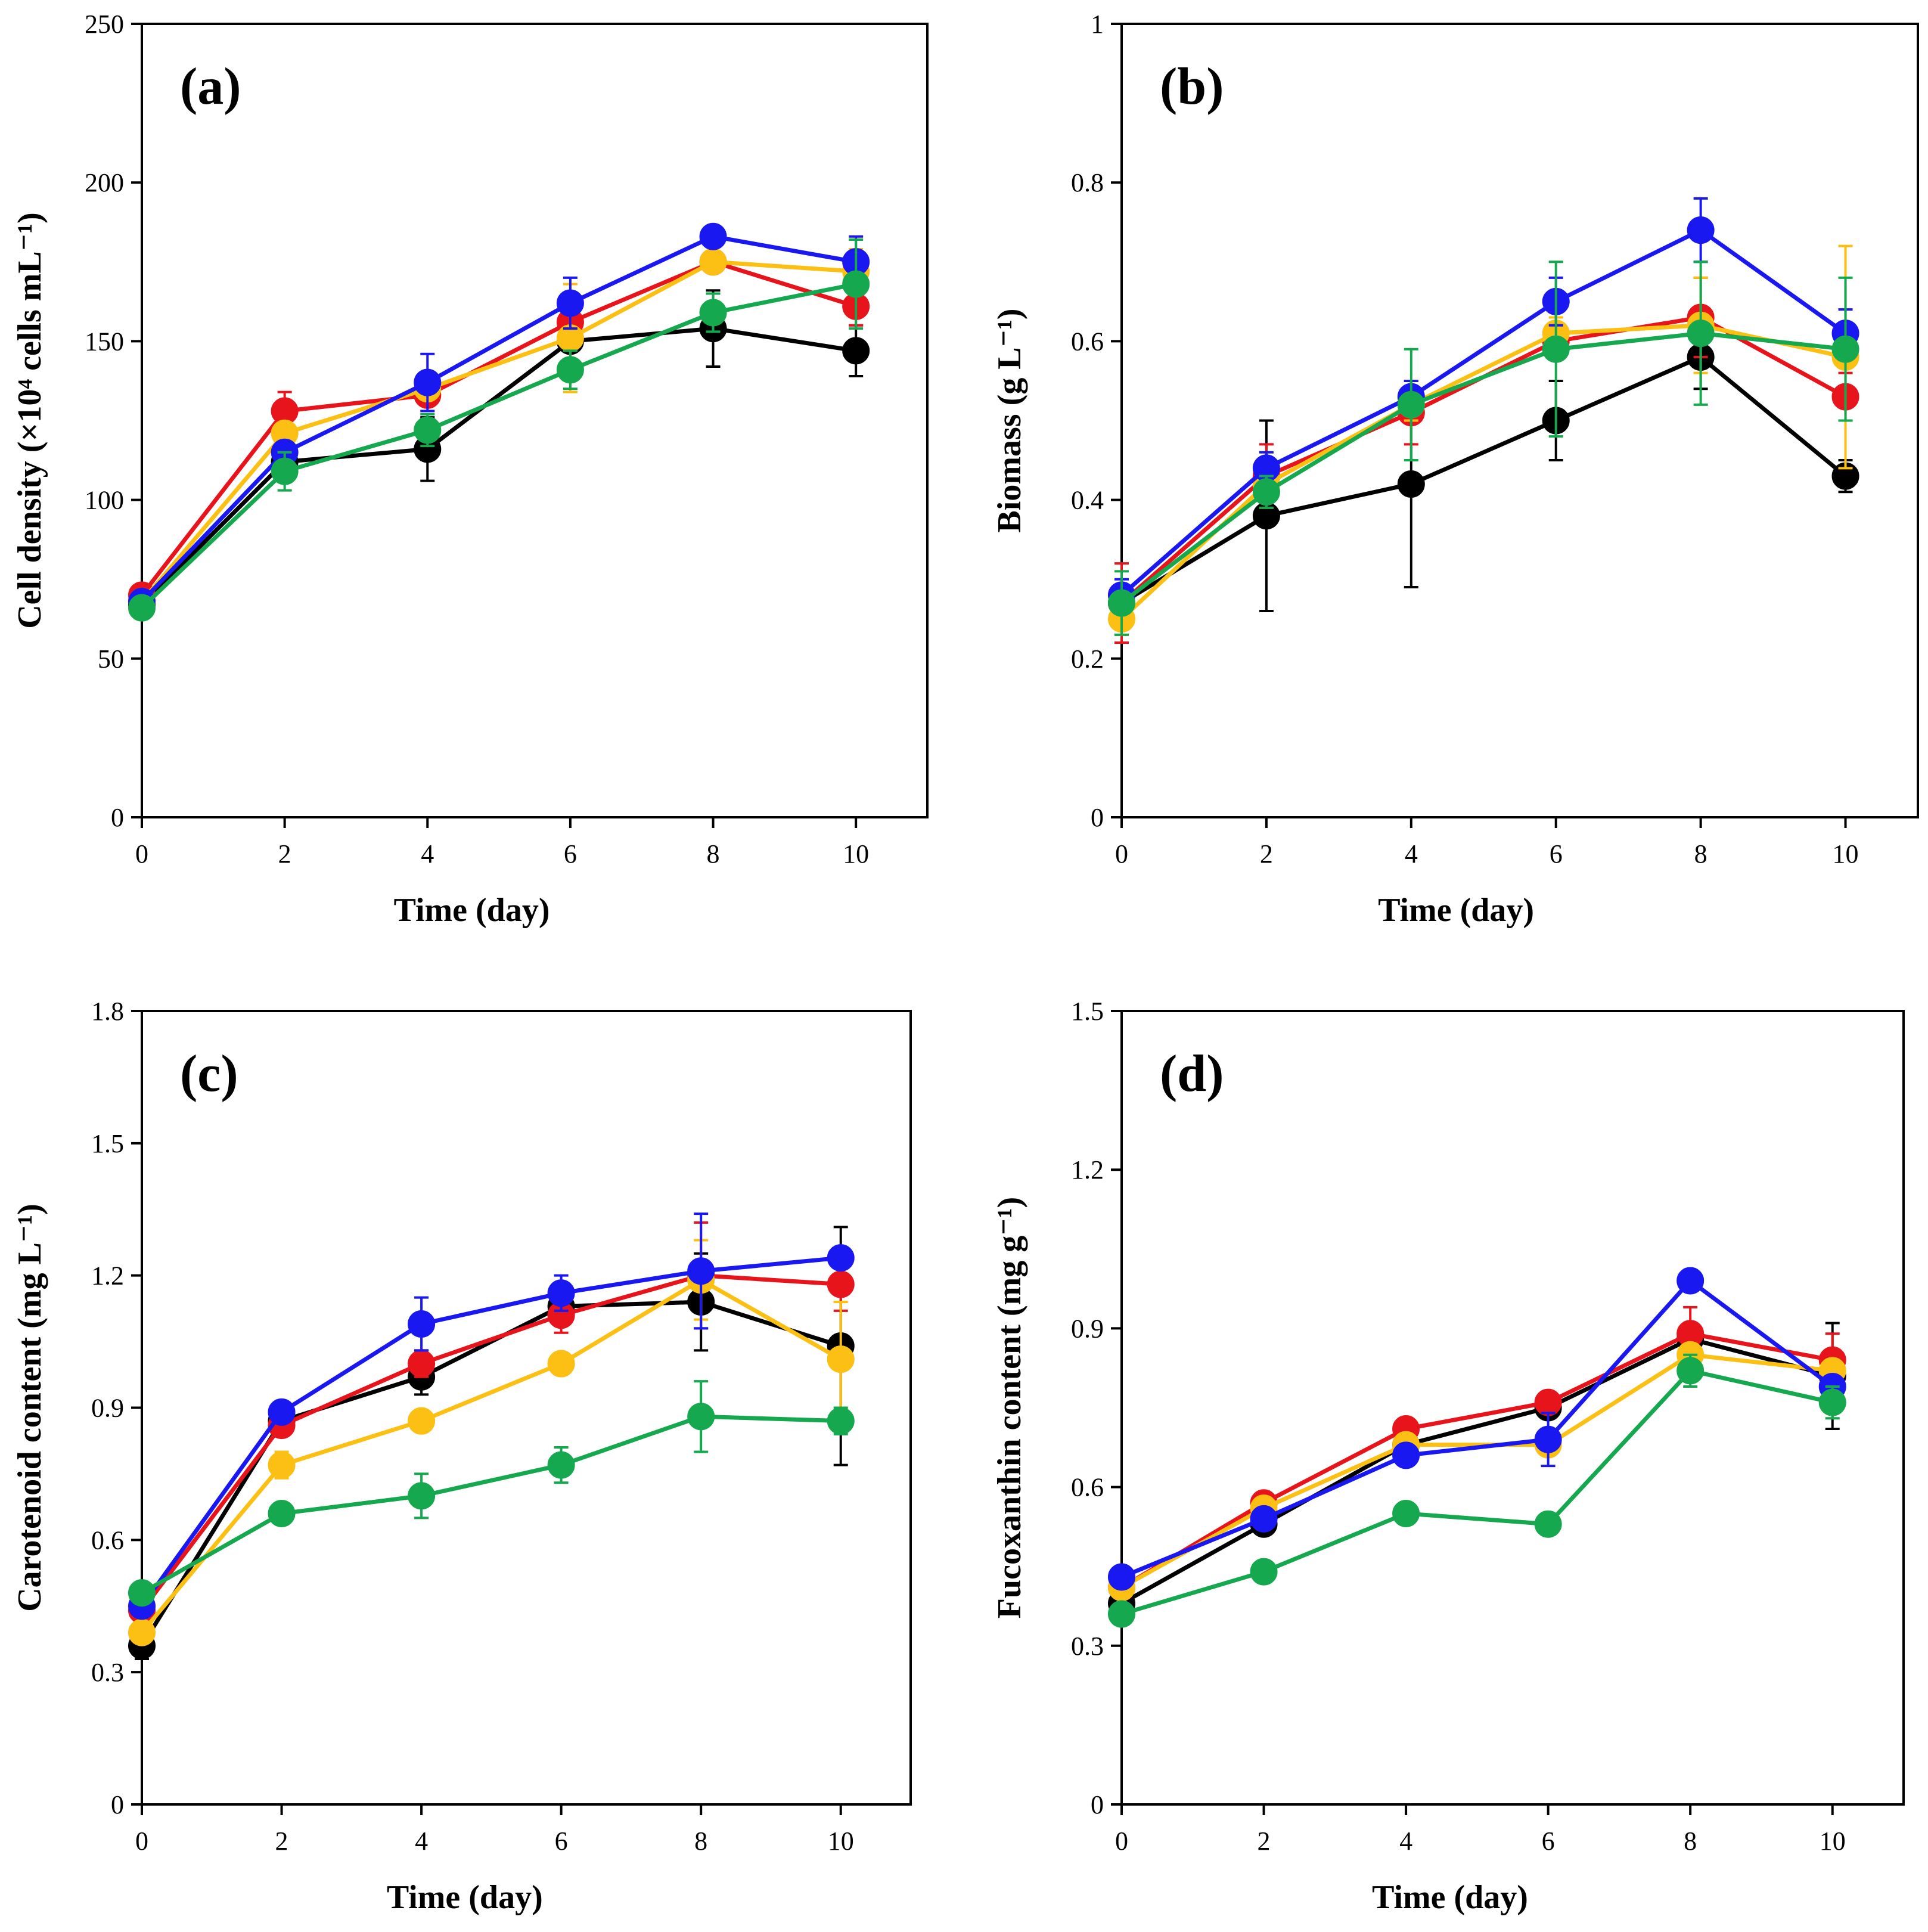  I want to click on series-red, so click(1484, 460).